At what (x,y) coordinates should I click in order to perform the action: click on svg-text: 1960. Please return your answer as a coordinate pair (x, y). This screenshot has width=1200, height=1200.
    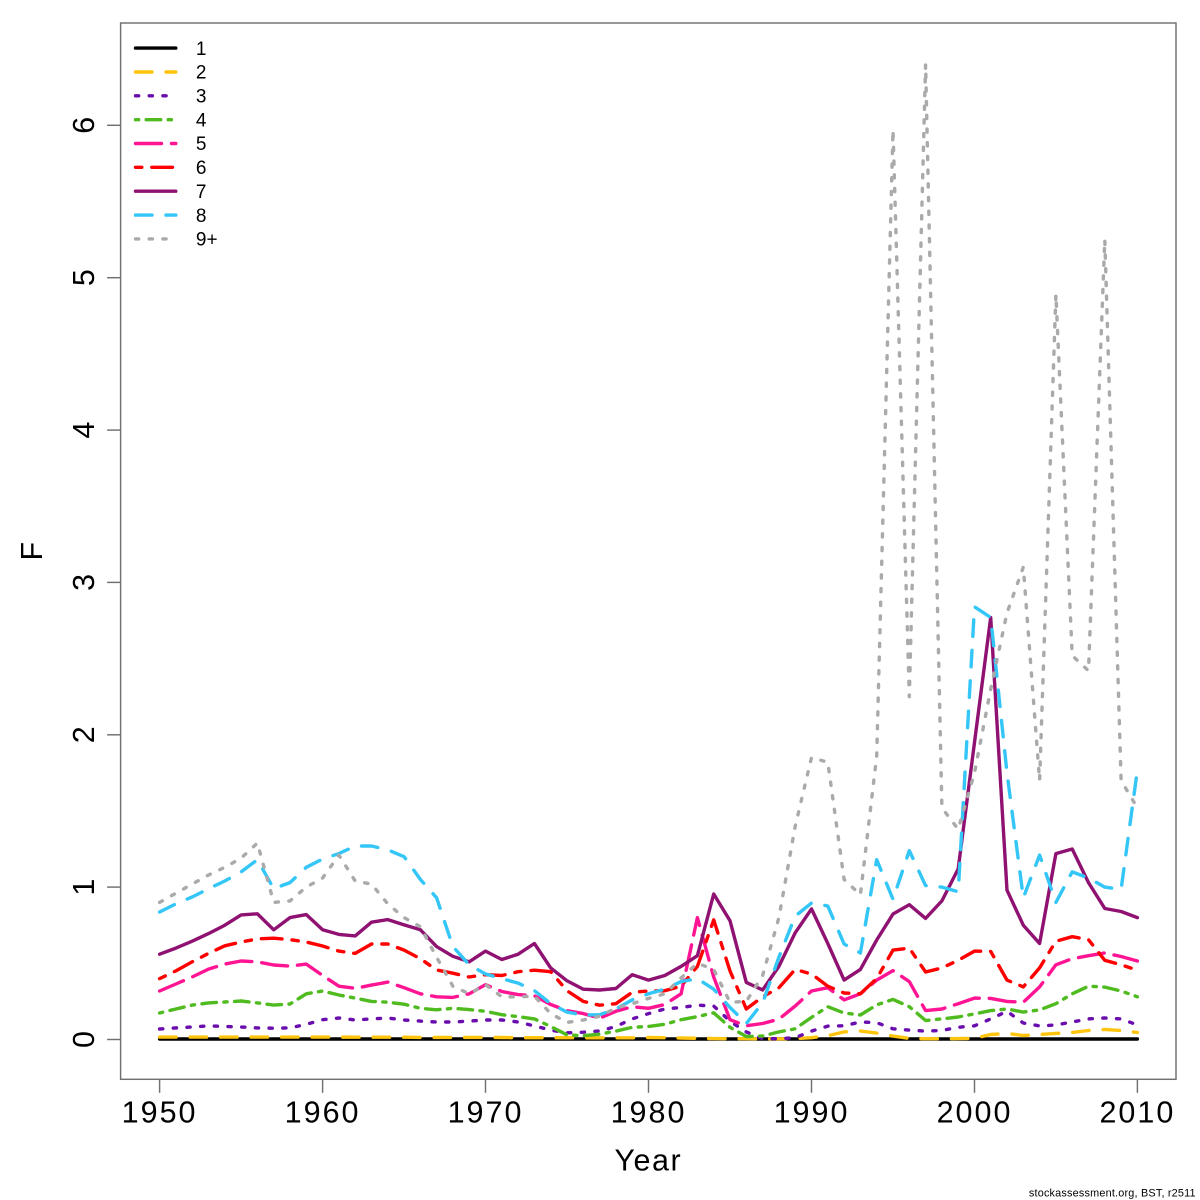
    Looking at the image, I should click on (323, 1113).